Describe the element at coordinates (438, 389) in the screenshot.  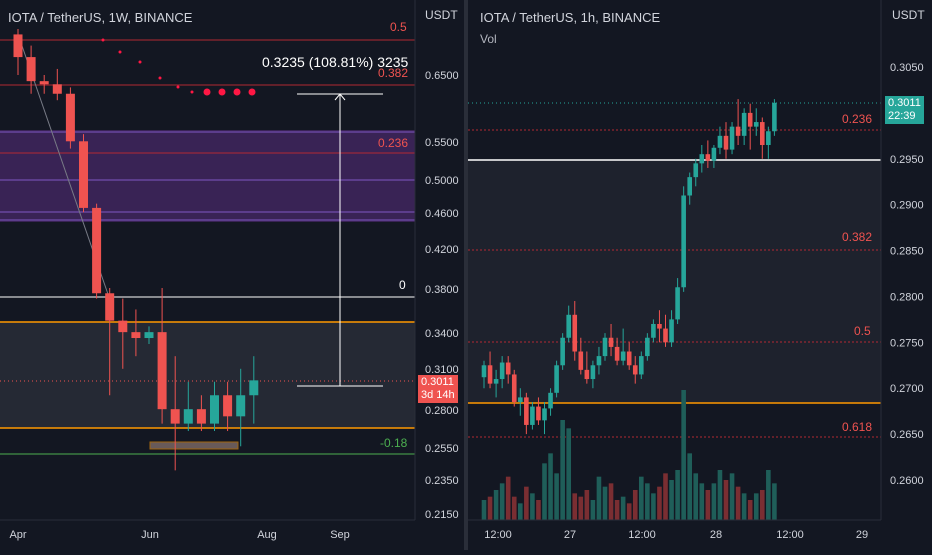
I see `last-price-tag: 0.3011 3d 14h` at that location.